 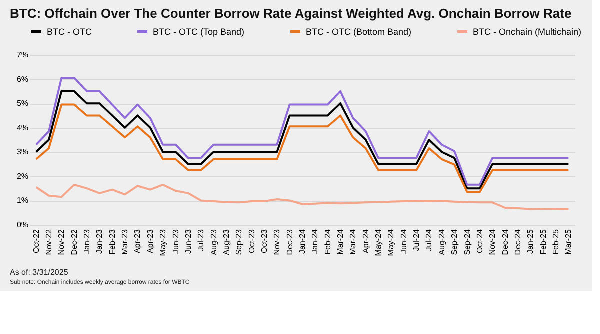 What do you see at coordinates (199, 31) in the screenshot?
I see `legend-label: BTC - OTC (Top Band)` at bounding box center [199, 31].